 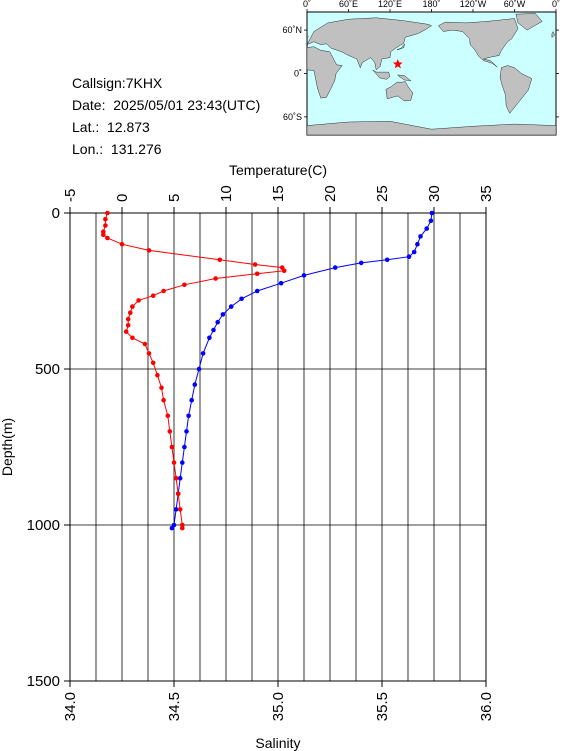 What do you see at coordinates (174, 706) in the screenshot?
I see `salinity-tick-label: 34.5` at bounding box center [174, 706].